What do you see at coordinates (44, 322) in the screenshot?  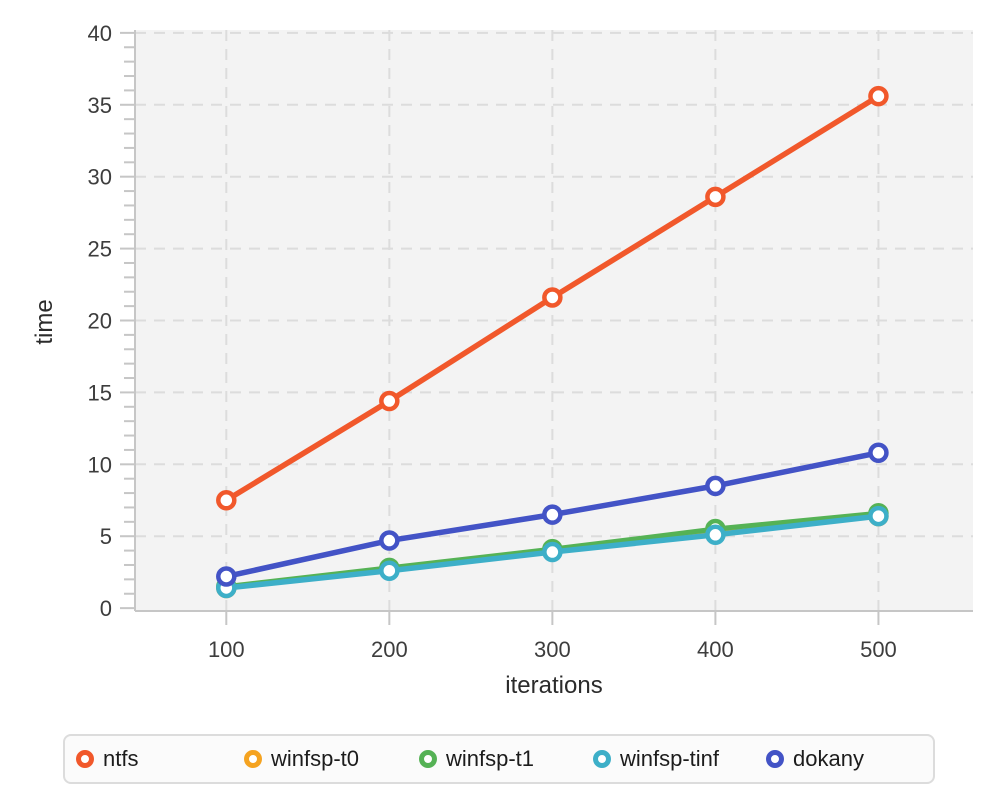 I see `y-axis-title: time` at bounding box center [44, 322].